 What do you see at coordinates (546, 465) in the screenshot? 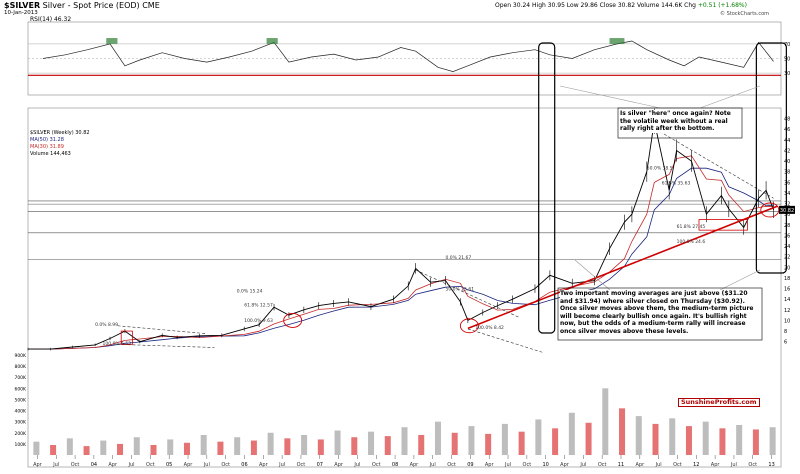
I see `x-tick-label: 10` at bounding box center [546, 465].